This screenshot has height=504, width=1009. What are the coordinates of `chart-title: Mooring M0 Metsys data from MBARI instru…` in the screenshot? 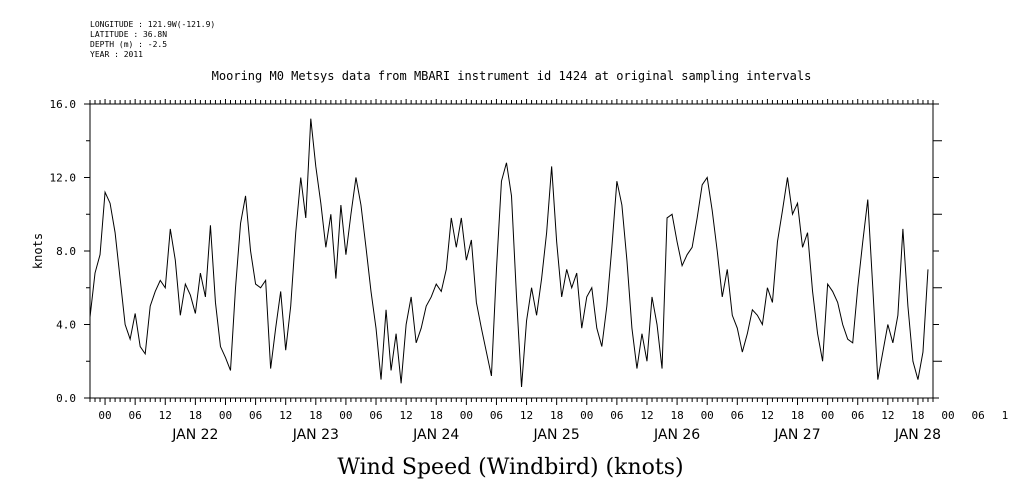 It's located at (511, 76).